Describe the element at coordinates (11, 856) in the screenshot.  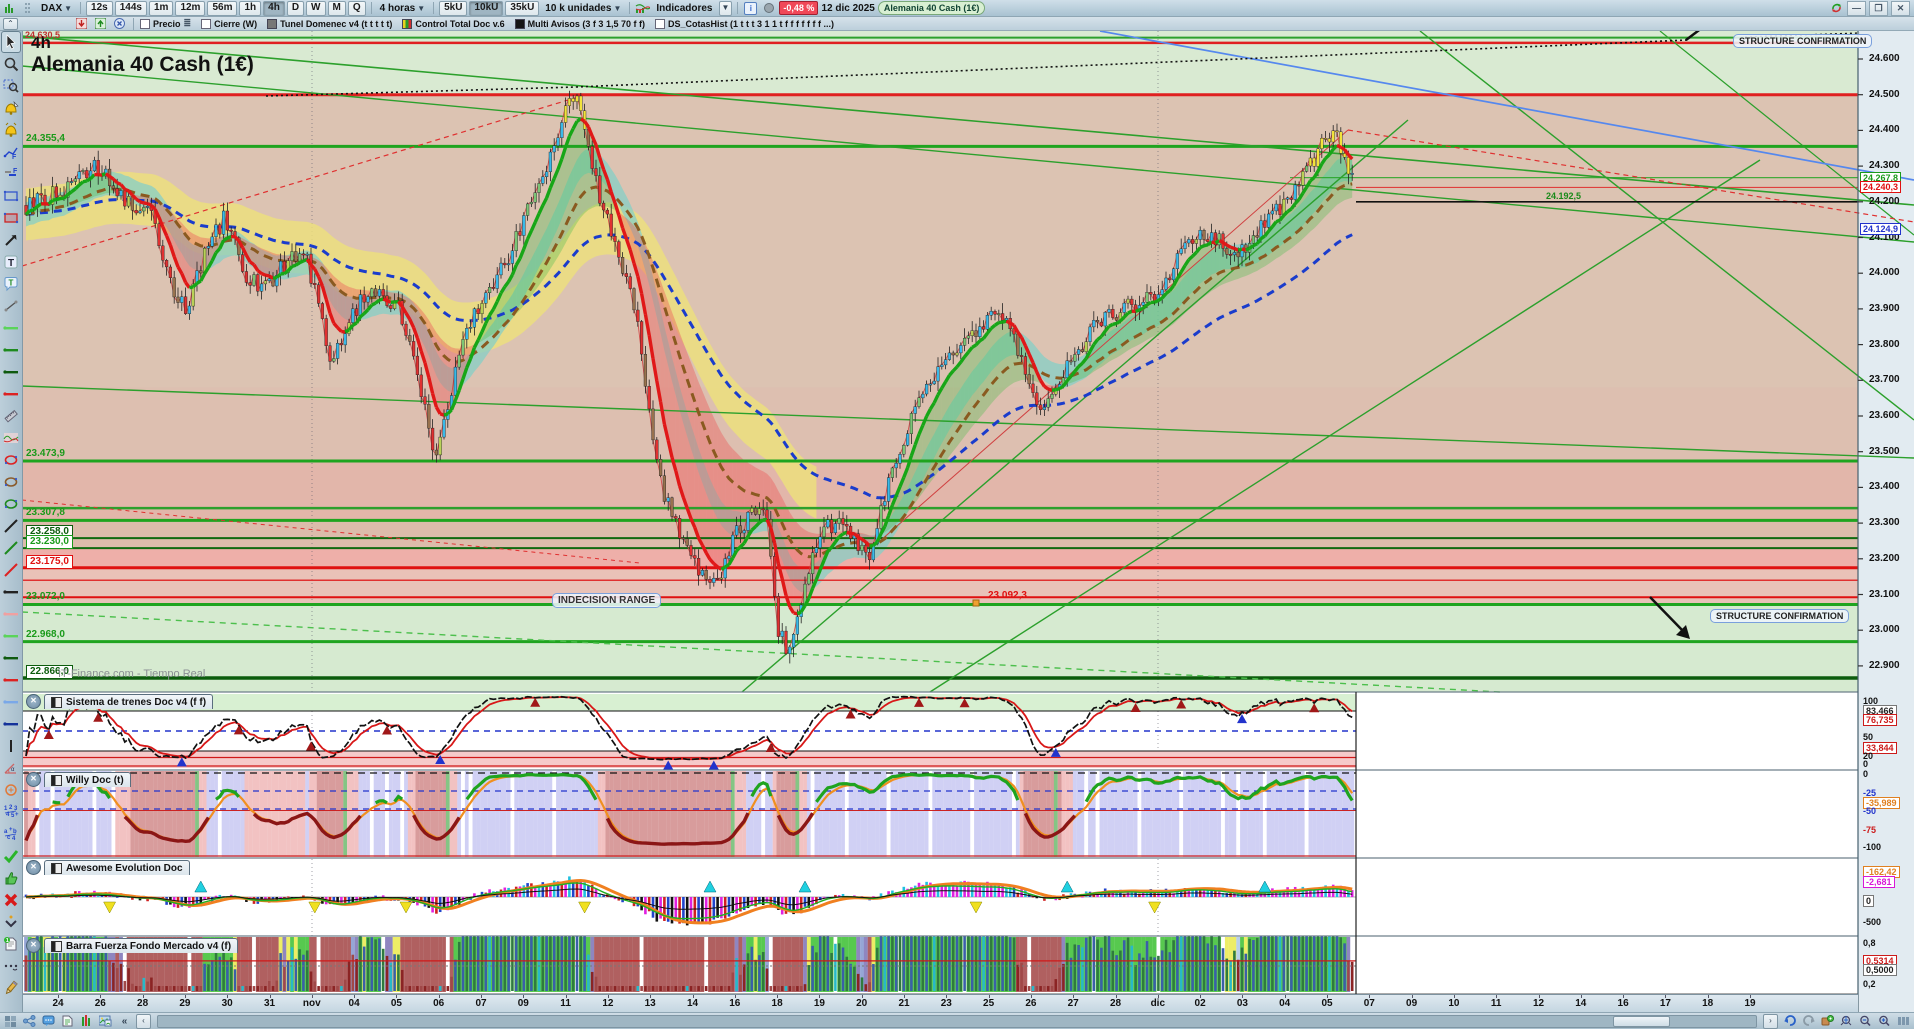
I see `tool-check-icon` at that location.